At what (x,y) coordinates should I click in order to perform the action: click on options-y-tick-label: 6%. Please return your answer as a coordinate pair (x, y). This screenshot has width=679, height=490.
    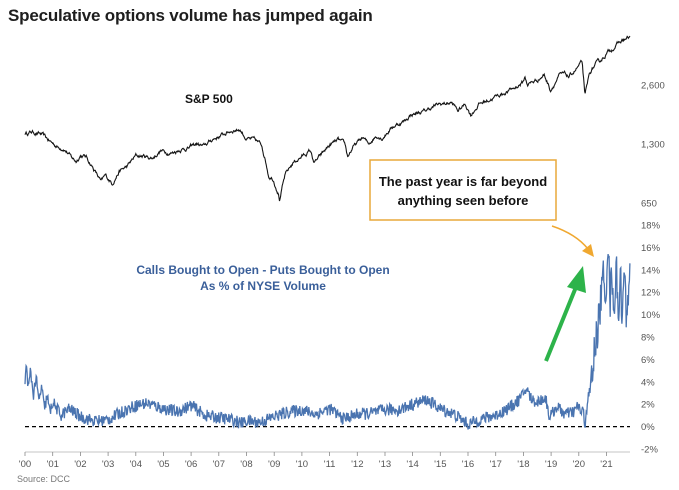
    Looking at the image, I should click on (648, 360).